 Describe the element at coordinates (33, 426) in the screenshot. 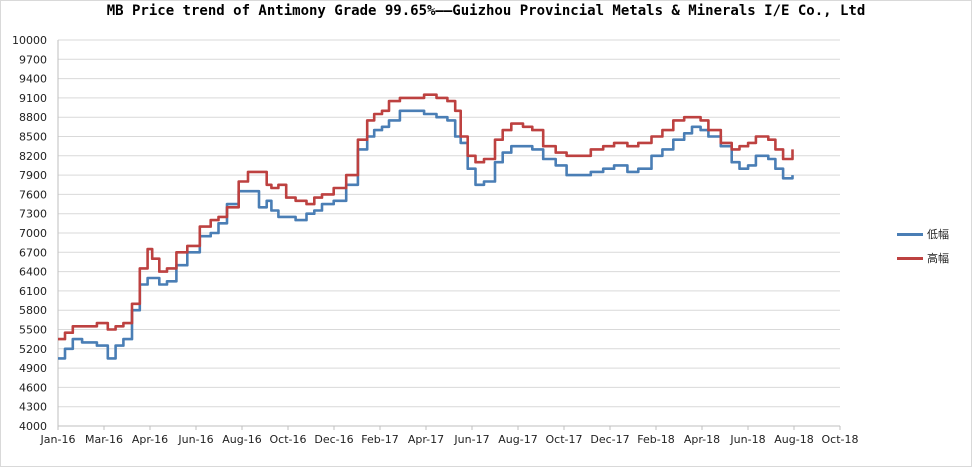

I see `y-tick-label: 4000` at that location.